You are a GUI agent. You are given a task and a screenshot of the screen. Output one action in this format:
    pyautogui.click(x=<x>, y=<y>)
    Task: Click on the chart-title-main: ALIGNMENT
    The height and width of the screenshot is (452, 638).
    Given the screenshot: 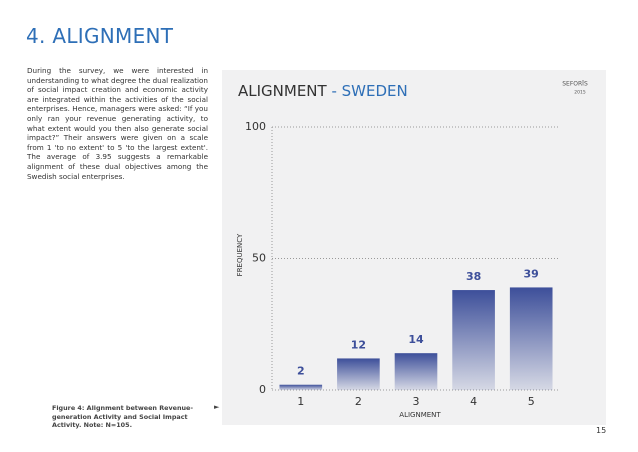 What is the action you would take?
    pyautogui.click(x=283, y=91)
    